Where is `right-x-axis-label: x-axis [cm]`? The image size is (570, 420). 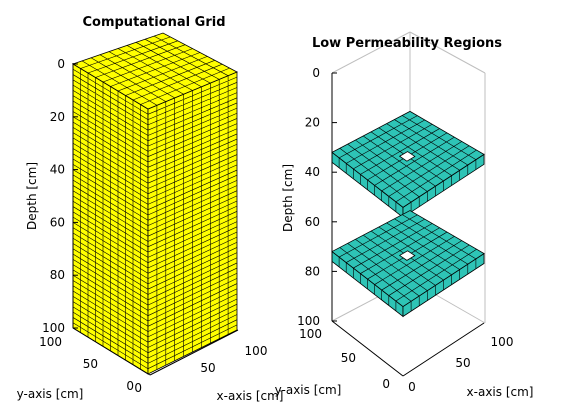
right-x-axis-label: x-axis [cm] is located at coordinates (500, 392).